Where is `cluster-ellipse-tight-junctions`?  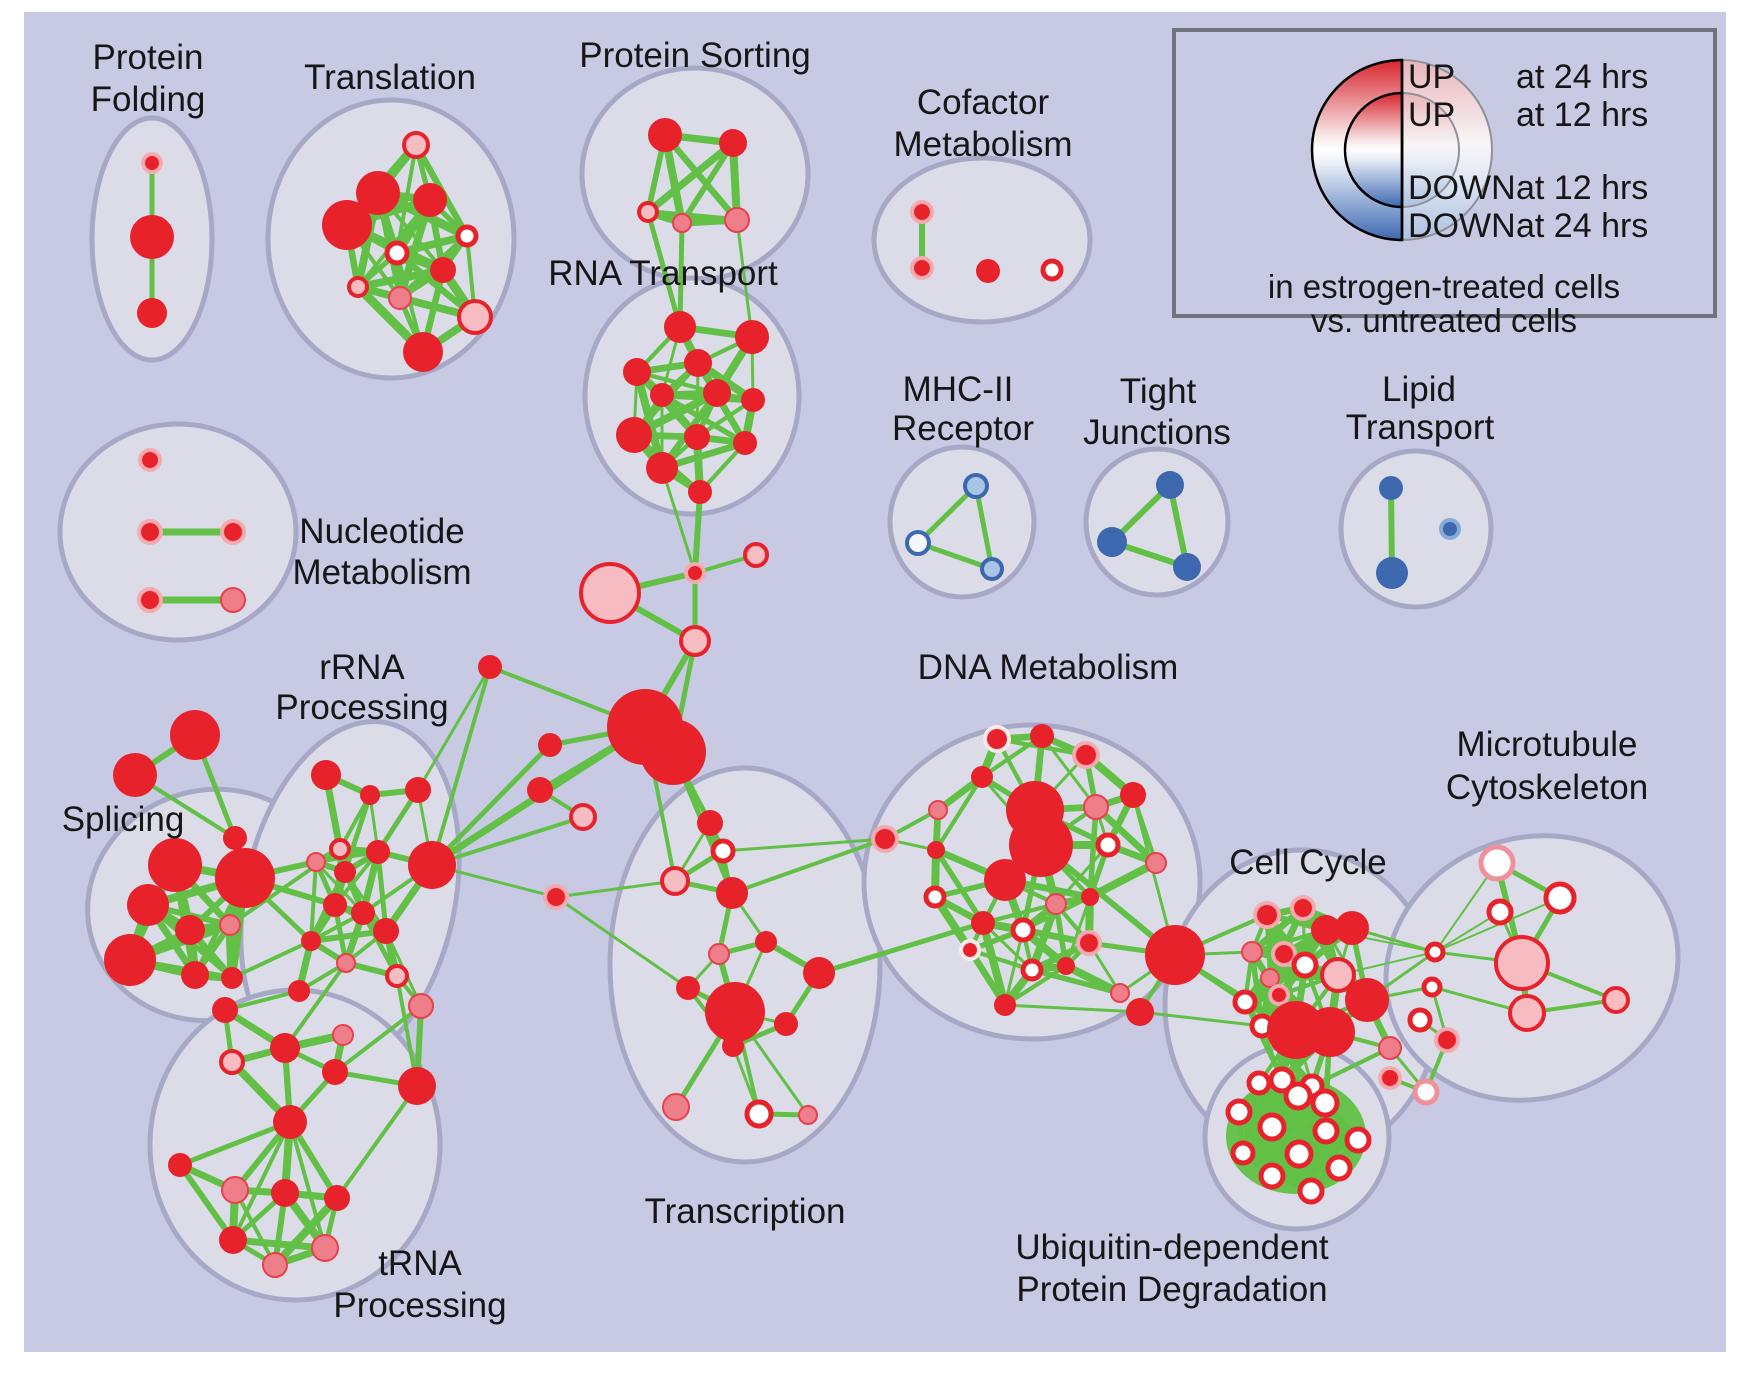 cluster-ellipse-tight-junctions is located at coordinates (1157, 522).